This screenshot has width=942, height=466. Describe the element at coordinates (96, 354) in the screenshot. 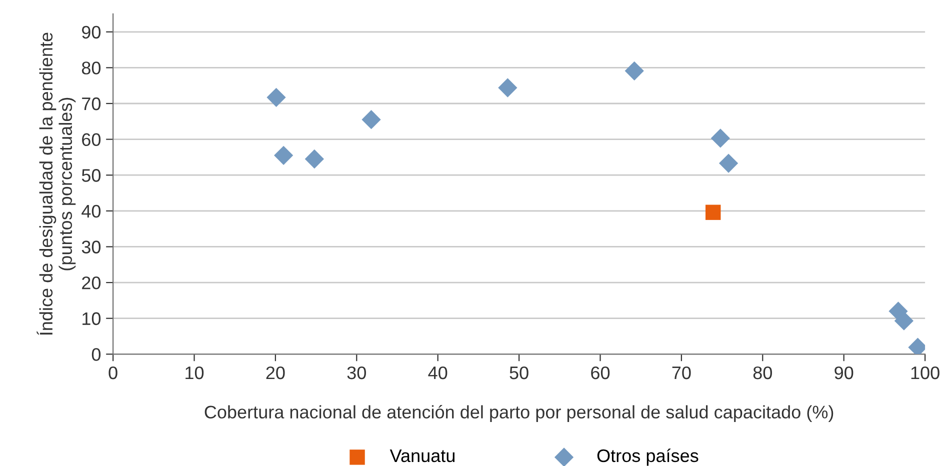

I see `y-tick-label: 0` at that location.